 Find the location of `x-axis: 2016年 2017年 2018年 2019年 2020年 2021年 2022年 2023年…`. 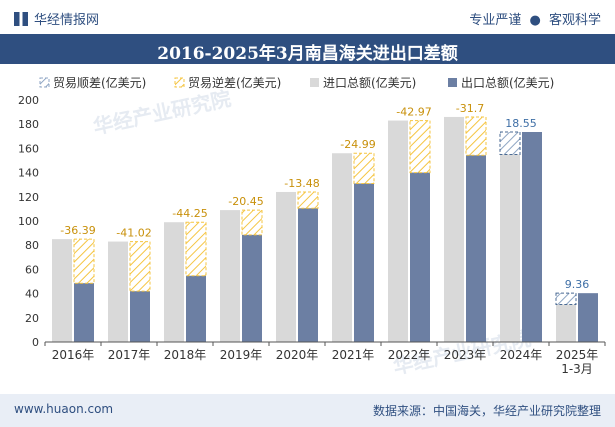

x-axis: 2016年 2017年 2018年 2019年 2020年 2021年 2022年 2023年… is located at coordinates (325, 358).